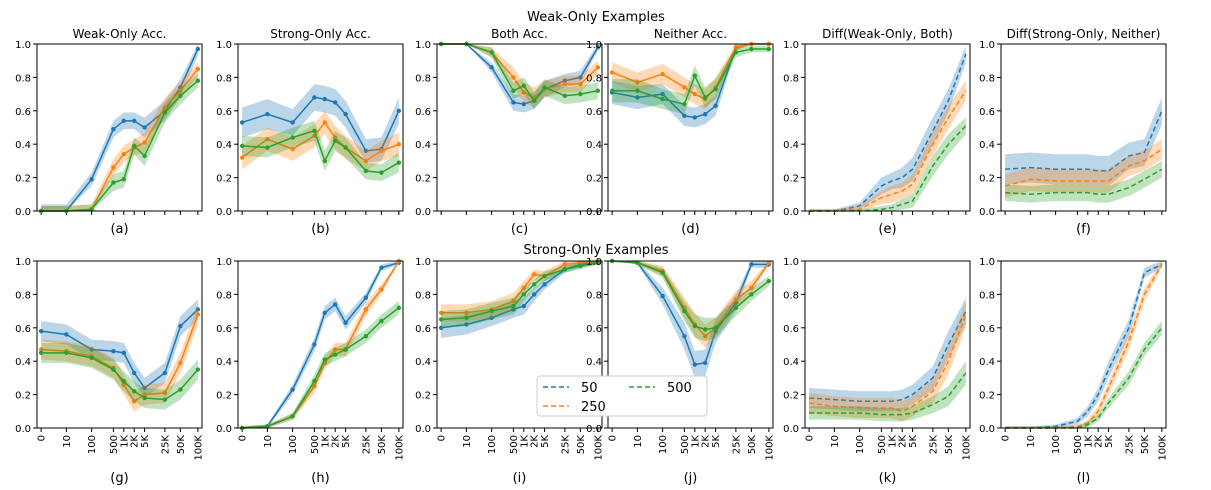 This screenshot has width=1211, height=490. What do you see at coordinates (320, 478) in the screenshot?
I see `panel-label: (h)` at bounding box center [320, 478].